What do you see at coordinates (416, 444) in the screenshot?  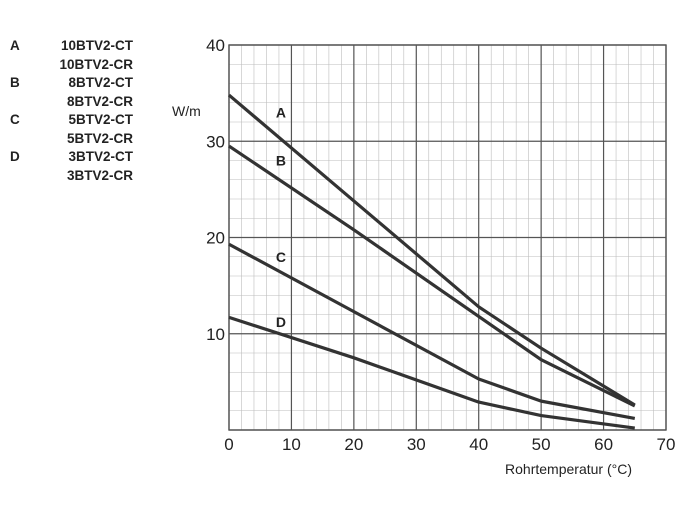 I see `x-tick-label: 30` at bounding box center [416, 444].